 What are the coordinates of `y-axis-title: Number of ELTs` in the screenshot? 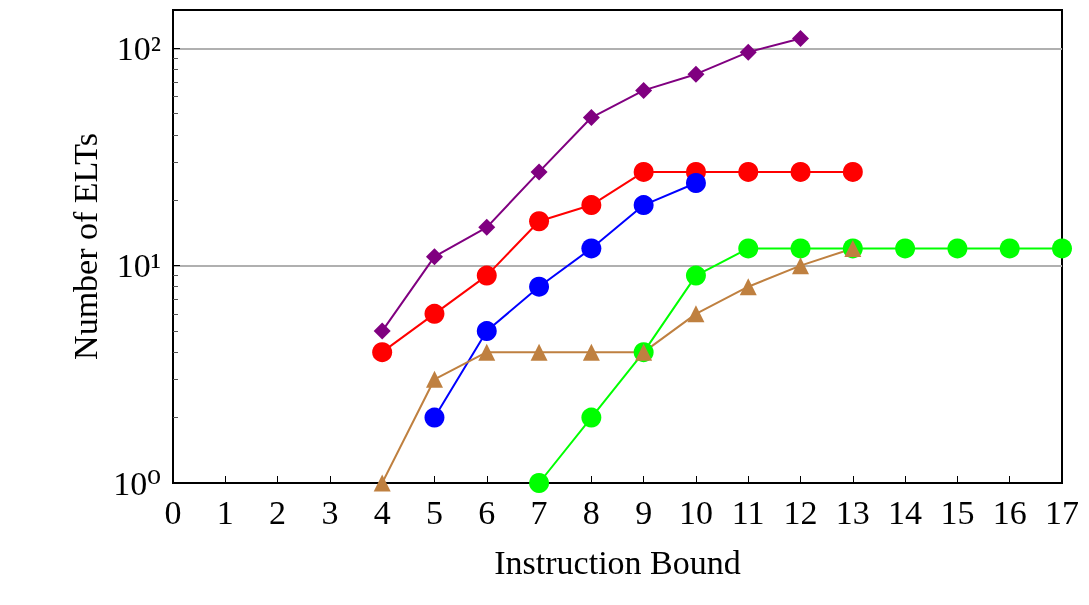 It's located at (85, 246).